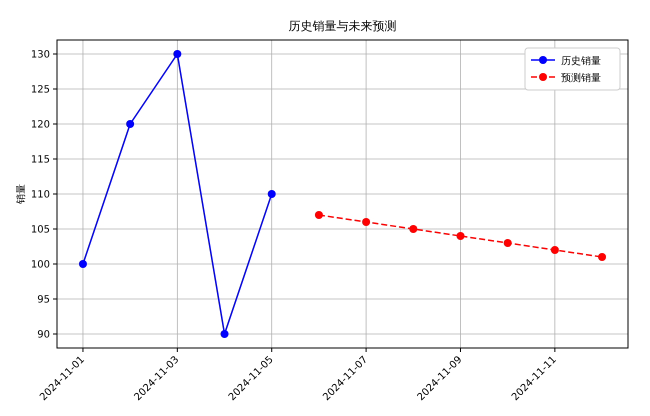 Image resolution: width=650 pixels, height=416 pixels. I want to click on y-tick-label: 130, so click(40, 55).